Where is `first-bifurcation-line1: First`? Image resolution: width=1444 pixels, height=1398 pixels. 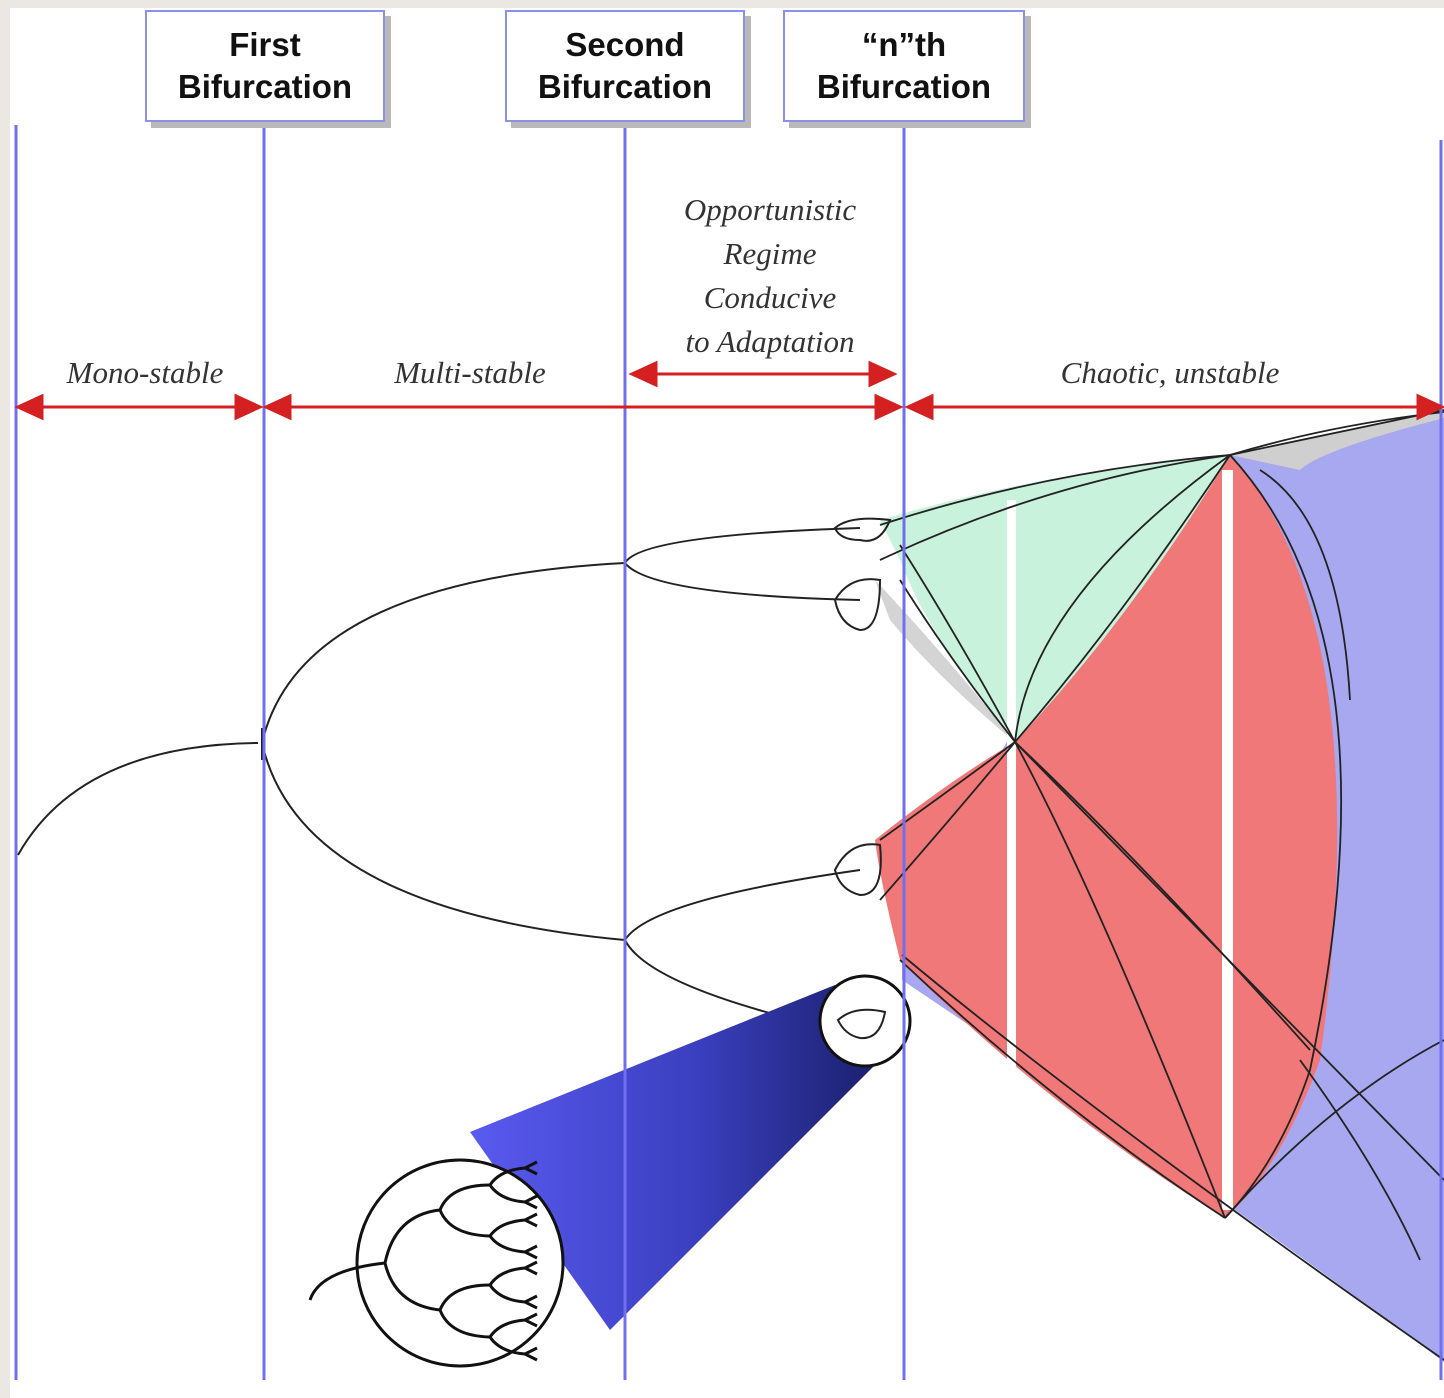 first-bifurcation-line1: First is located at coordinates (265, 44).